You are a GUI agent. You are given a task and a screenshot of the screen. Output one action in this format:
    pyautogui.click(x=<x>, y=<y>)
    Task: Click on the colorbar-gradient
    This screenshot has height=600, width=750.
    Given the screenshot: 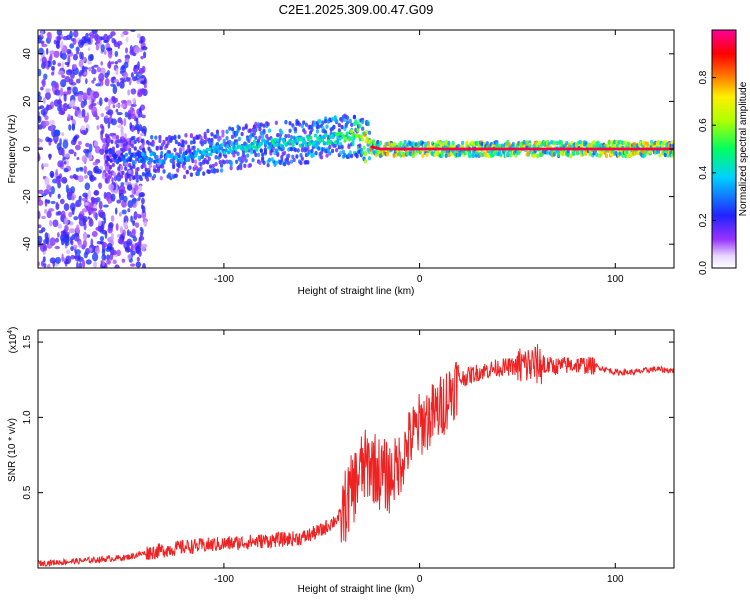 What is the action you would take?
    pyautogui.click(x=724, y=149)
    